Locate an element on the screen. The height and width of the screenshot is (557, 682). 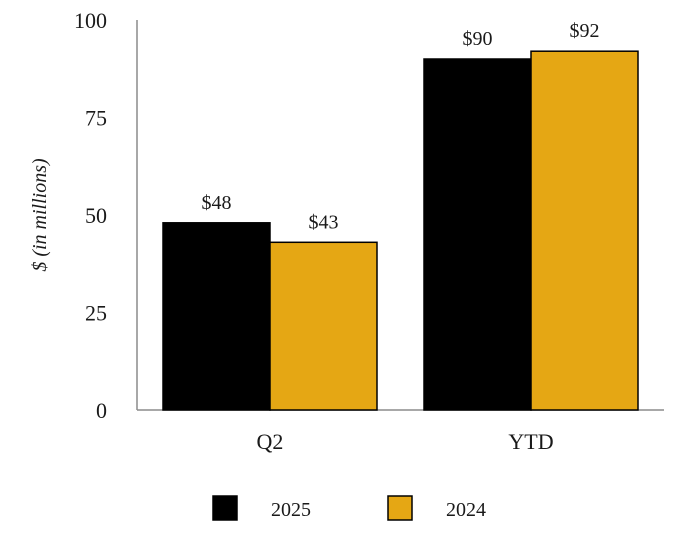
y-tick-label: 50 is located at coordinates (96, 215).